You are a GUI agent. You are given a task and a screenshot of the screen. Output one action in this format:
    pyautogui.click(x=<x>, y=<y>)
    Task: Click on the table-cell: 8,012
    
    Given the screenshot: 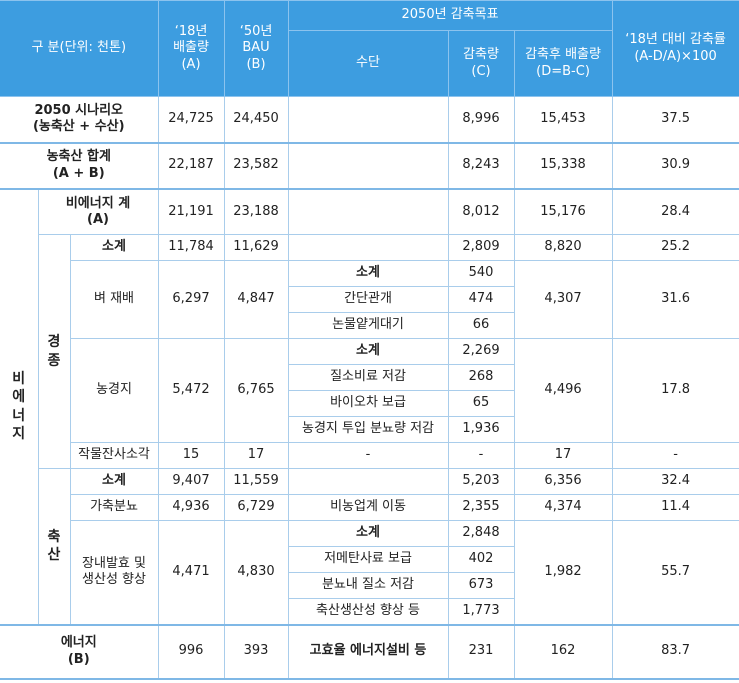 What is the action you would take?
    pyautogui.click(x=481, y=211)
    